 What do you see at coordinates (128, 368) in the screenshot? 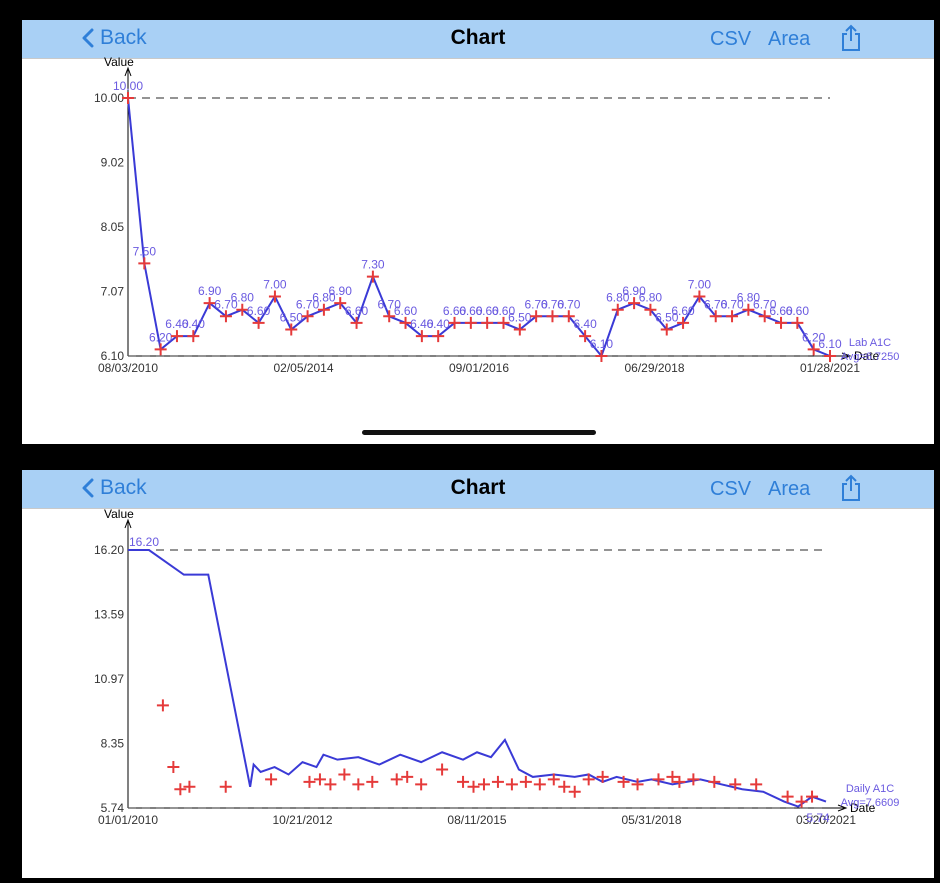
I see `x-tick-label: 08/03/2010` at bounding box center [128, 368].